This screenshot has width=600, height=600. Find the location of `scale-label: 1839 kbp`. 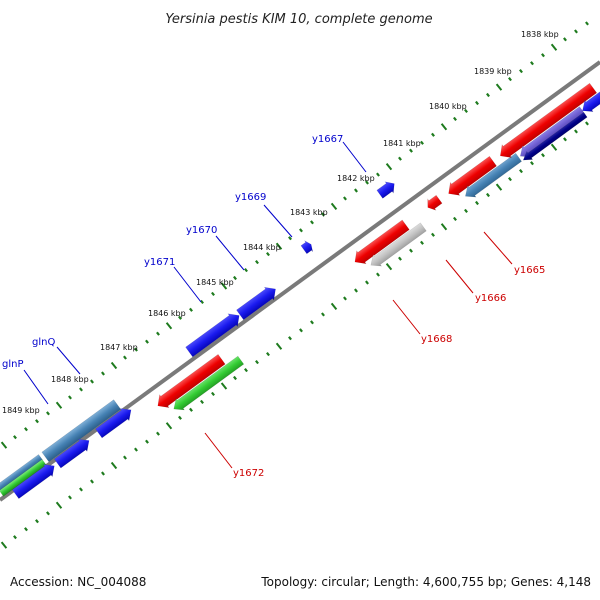

scale-label: 1839 kbp is located at coordinates (493, 71).